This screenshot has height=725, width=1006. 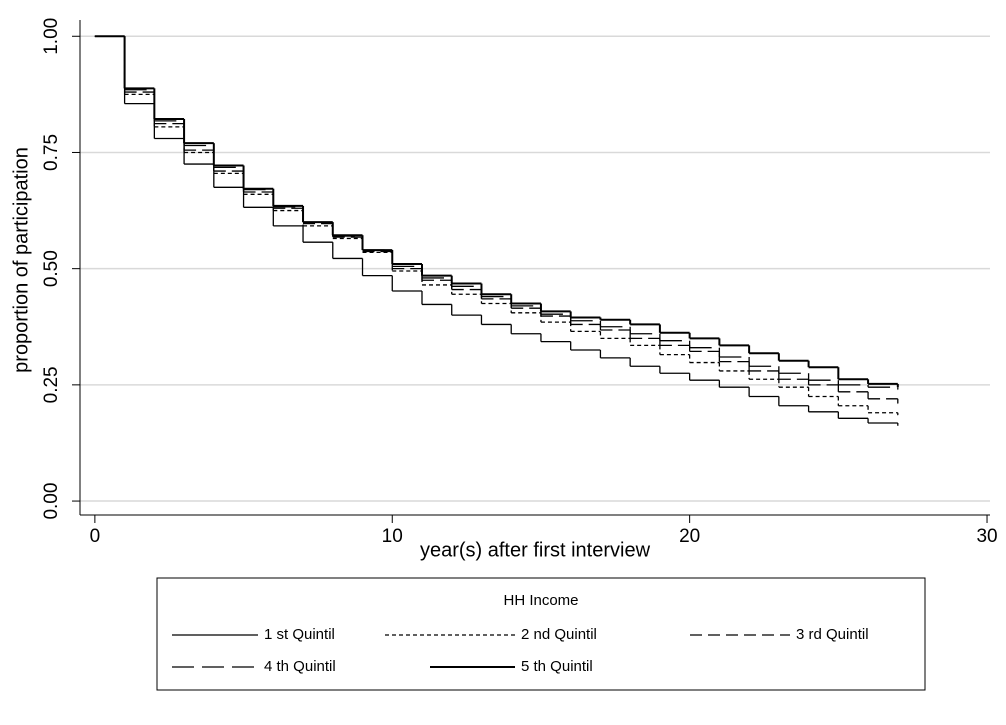 I want to click on y-axis-title: proportion of participation, so click(x=21, y=260).